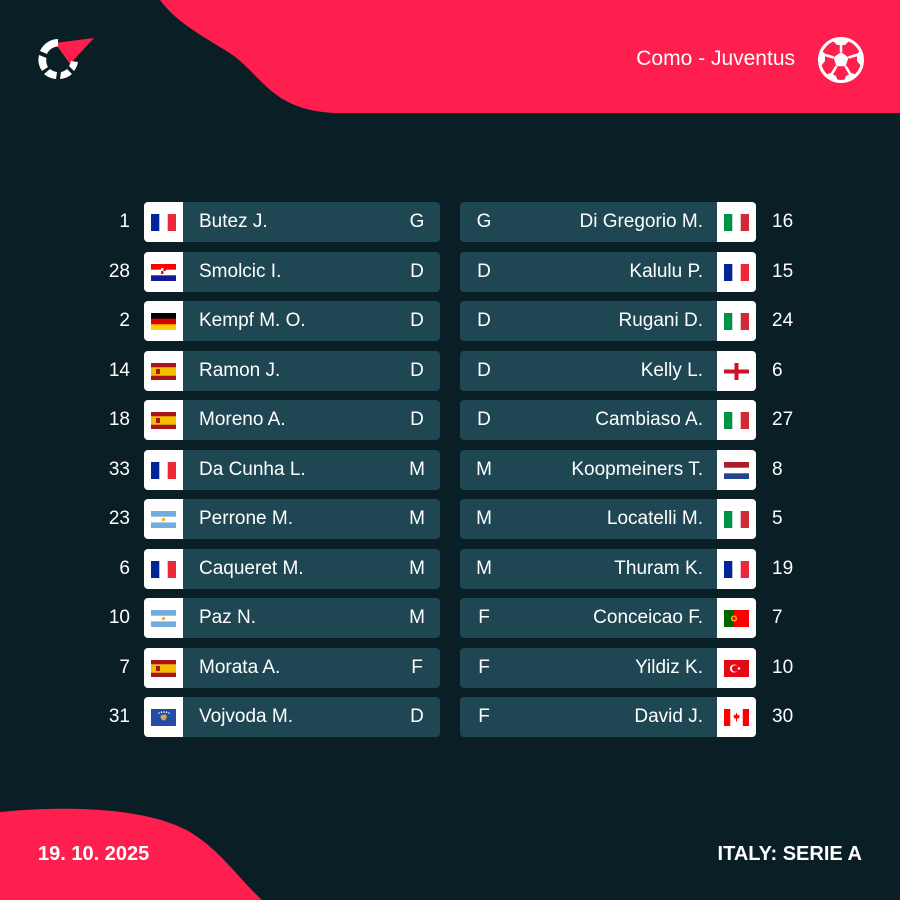 The height and width of the screenshot is (900, 900). I want to click on player-card: Kalulu P. D, so click(608, 272).